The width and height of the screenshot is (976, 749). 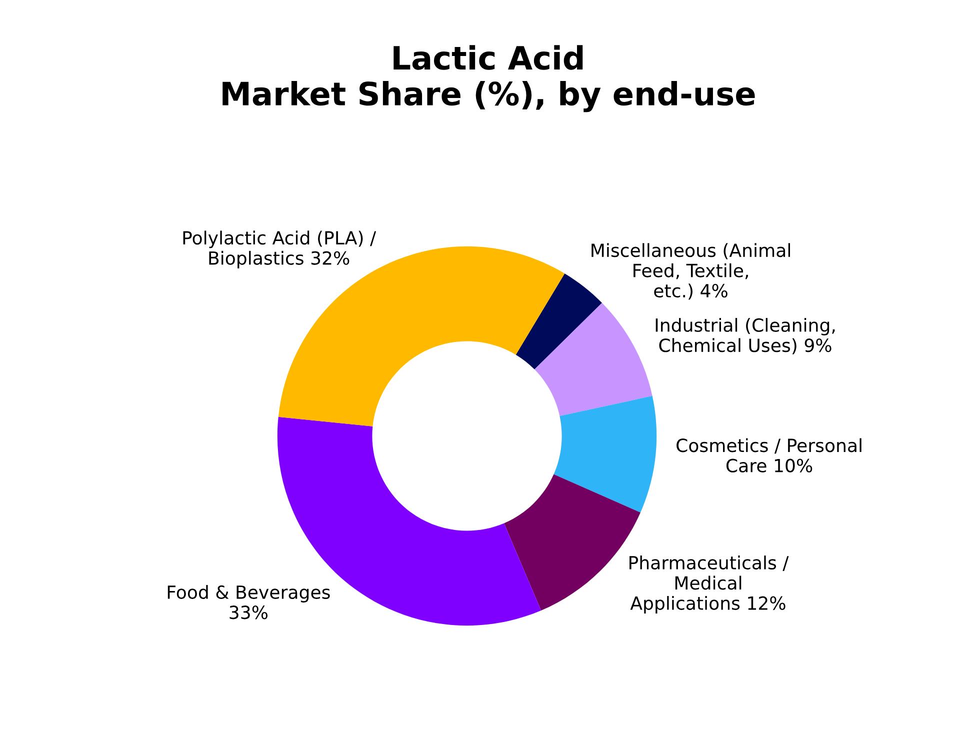 I want to click on slice-label: Polylactic Acid (PLA) / Bioplastics 32%, so click(x=279, y=249).